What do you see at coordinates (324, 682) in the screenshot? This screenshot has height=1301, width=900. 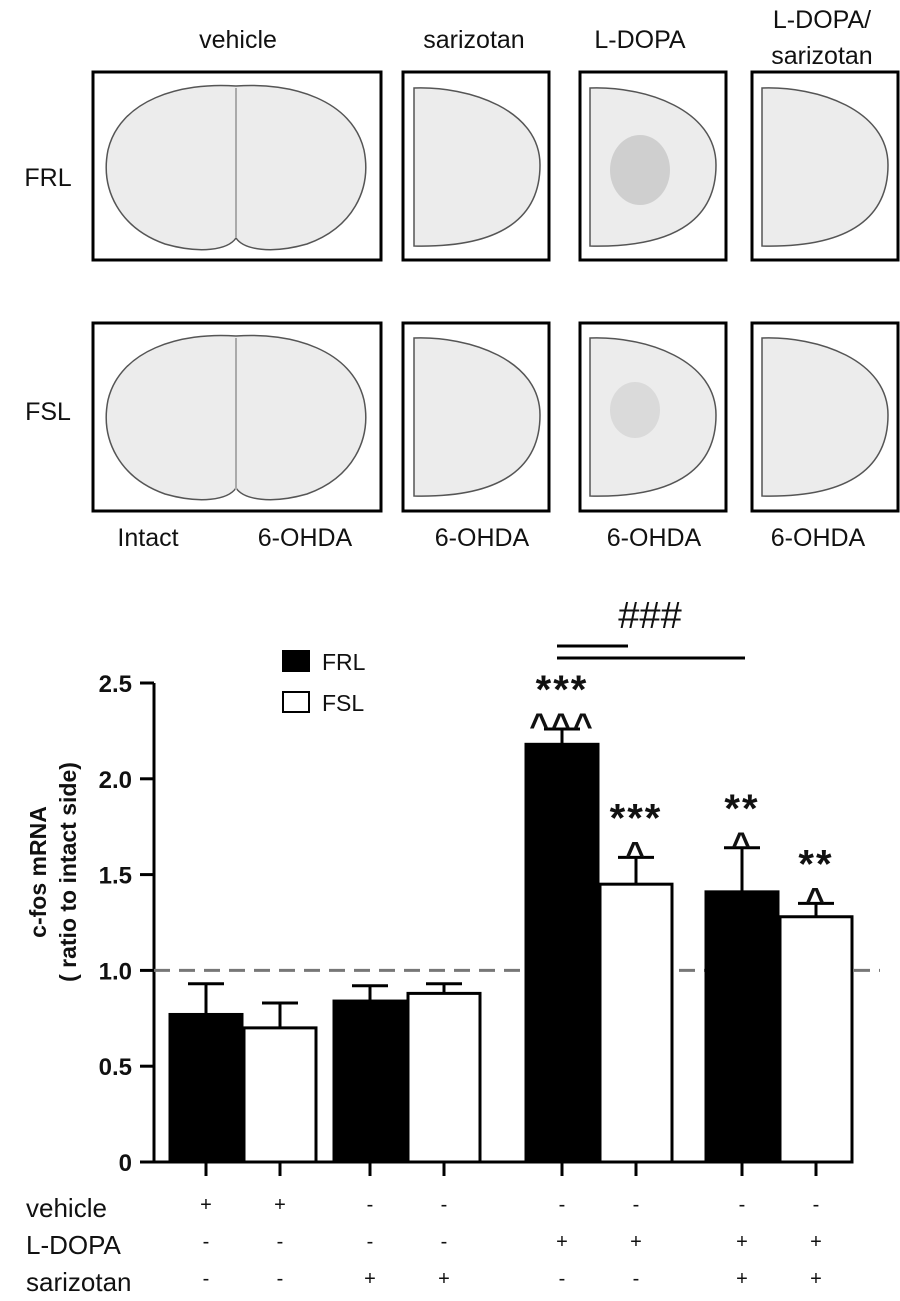 I see `legend: FRL FSL` at bounding box center [324, 682].